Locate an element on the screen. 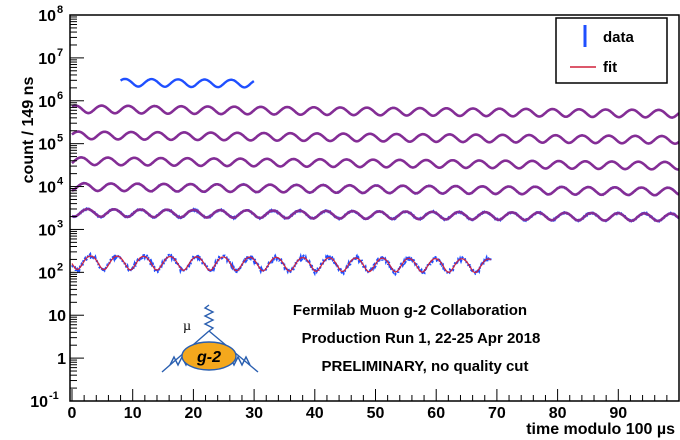  g-2-logo: µ g-2 is located at coordinates (210, 338).